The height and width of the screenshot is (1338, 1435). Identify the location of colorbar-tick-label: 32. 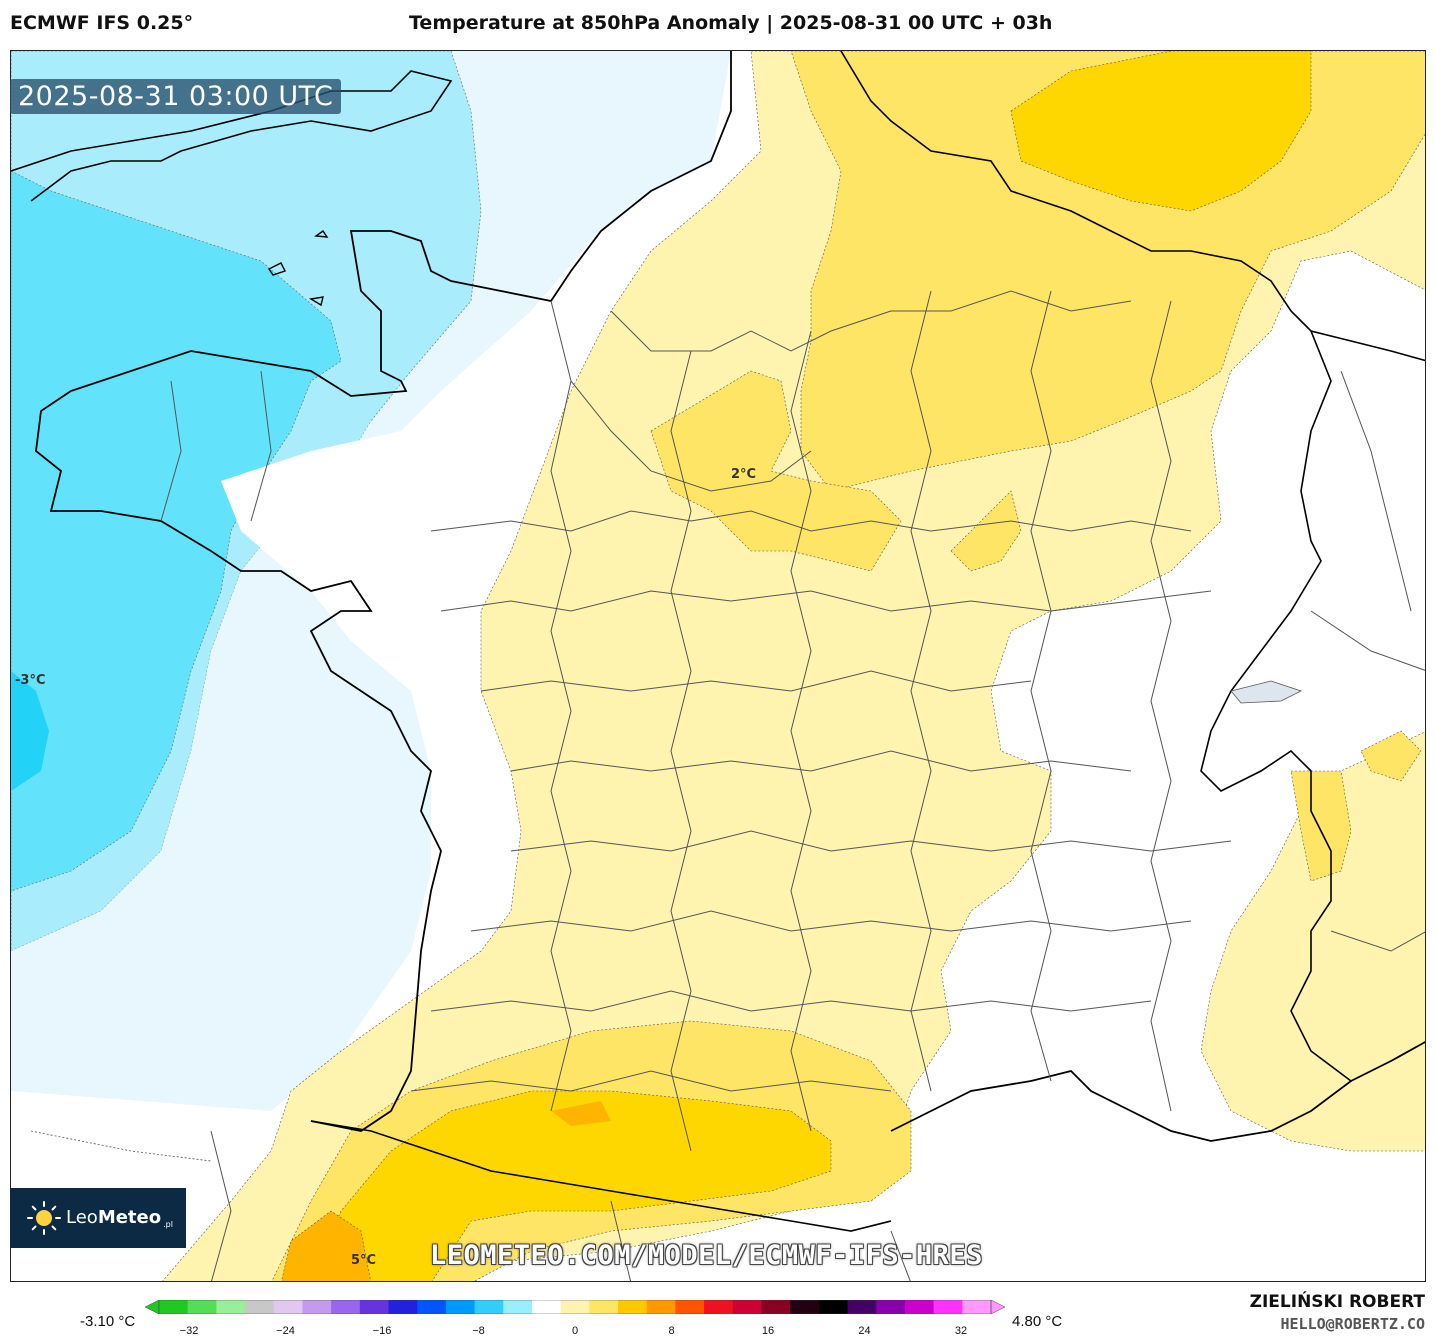
(961, 1331).